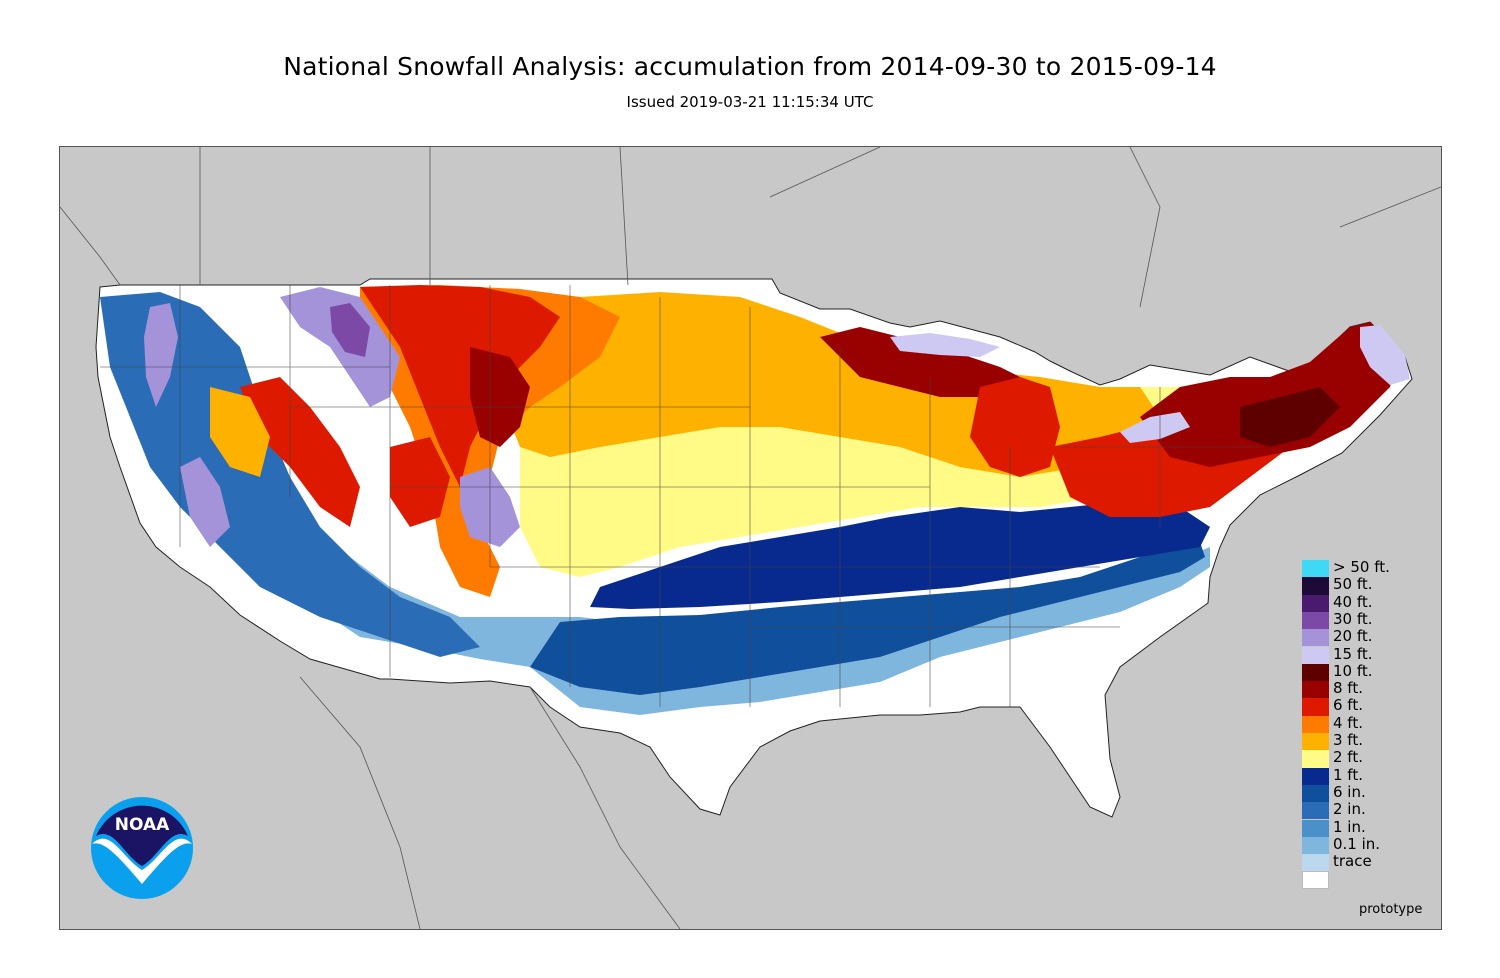 The width and height of the screenshot is (1500, 978). Describe the element at coordinates (240, 432) in the screenshot. I see `snow-zone-3ft-great-basin` at that location.